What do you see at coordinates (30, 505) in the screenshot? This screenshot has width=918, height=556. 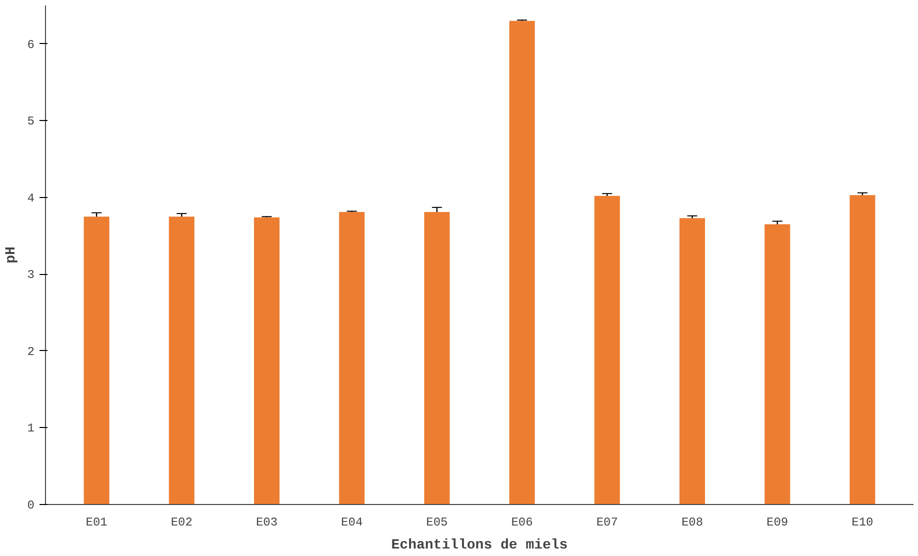 I see `y-tick-label: 0` at bounding box center [30, 505].